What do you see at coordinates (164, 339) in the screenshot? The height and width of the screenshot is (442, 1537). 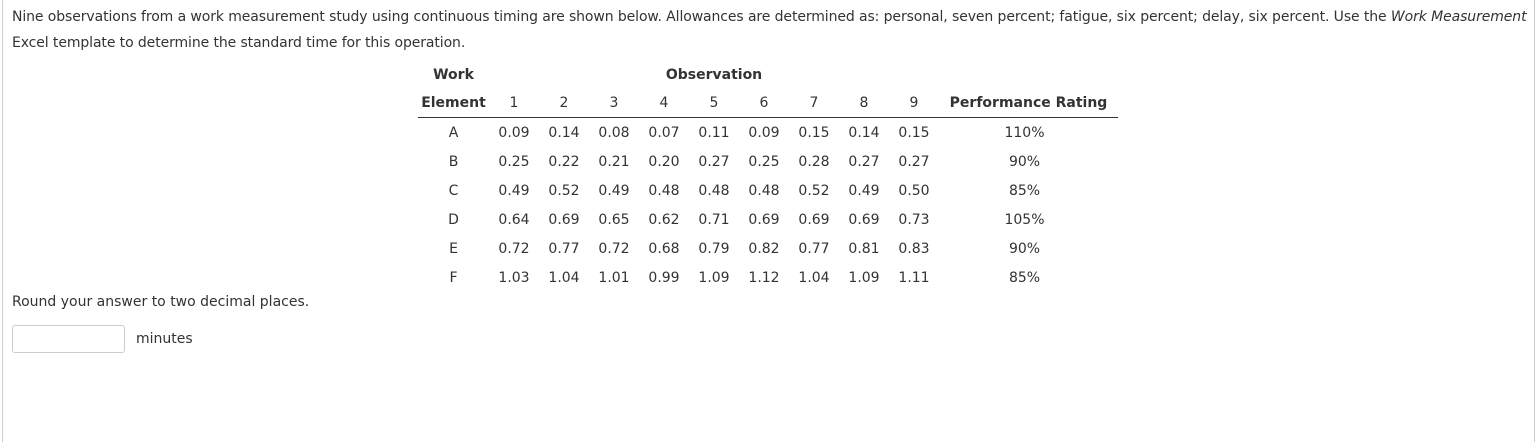 I see `unit-label: minutes` at bounding box center [164, 339].